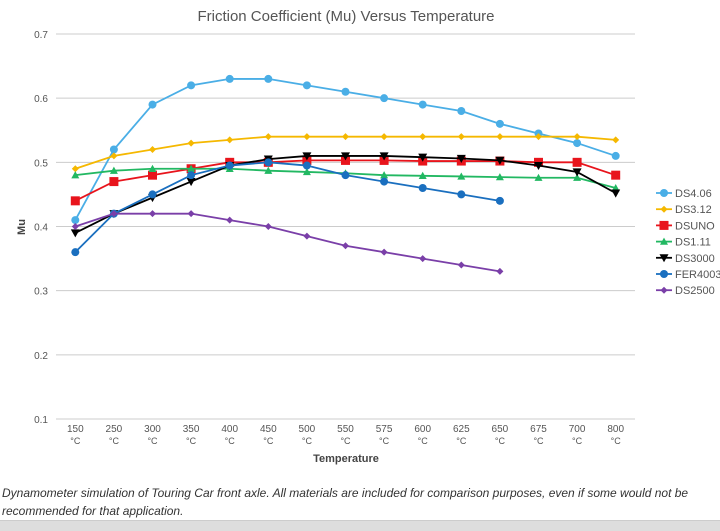 The image size is (720, 531). I want to click on x-tick-label: 575, so click(384, 429).